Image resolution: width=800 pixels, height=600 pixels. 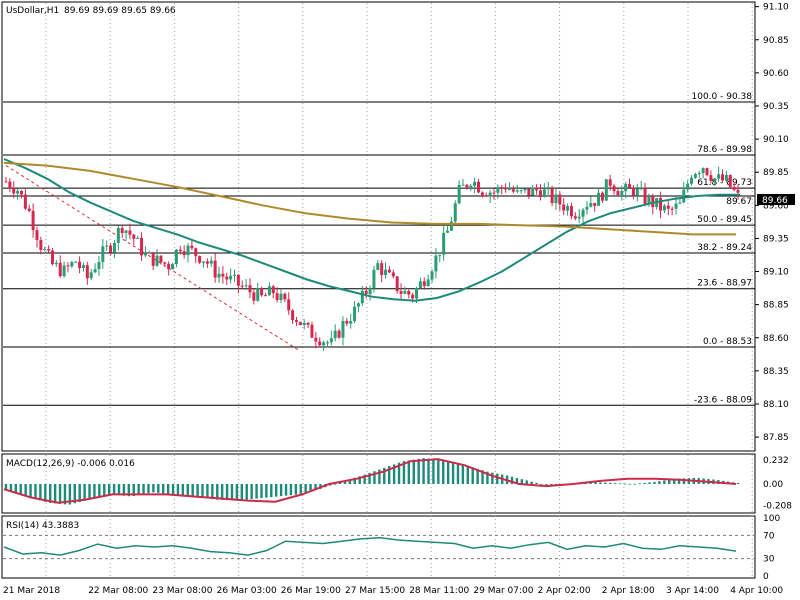 What do you see at coordinates (775, 201) in the screenshot?
I see `current-price-label: 89.66` at bounding box center [775, 201].